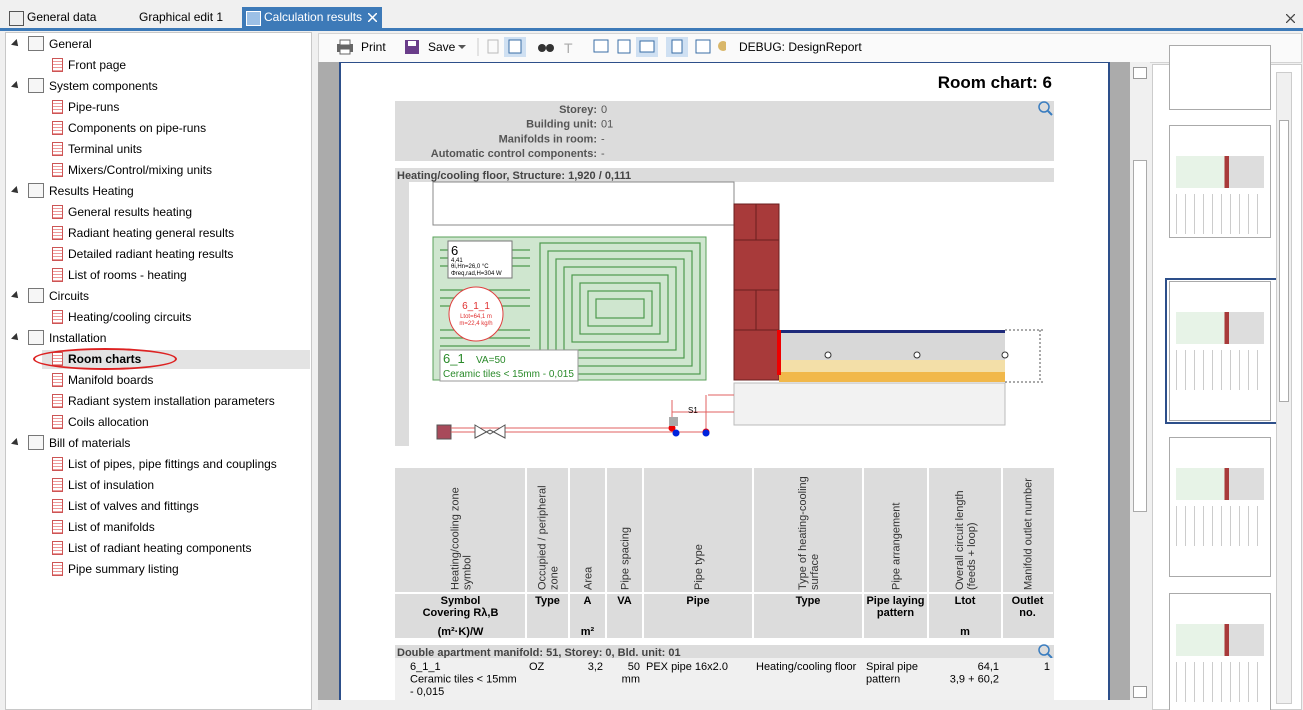 The image size is (1303, 710). I want to click on column-unit: (m²·K)/W, so click(461, 632).